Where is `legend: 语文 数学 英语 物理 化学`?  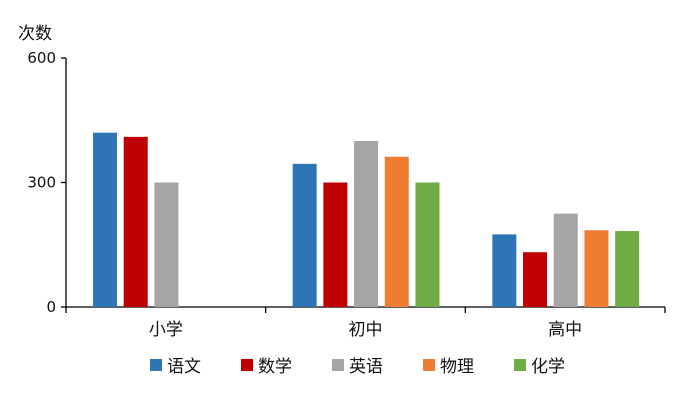
legend: 语文 数学 英语 物理 化学 is located at coordinates (377, 364).